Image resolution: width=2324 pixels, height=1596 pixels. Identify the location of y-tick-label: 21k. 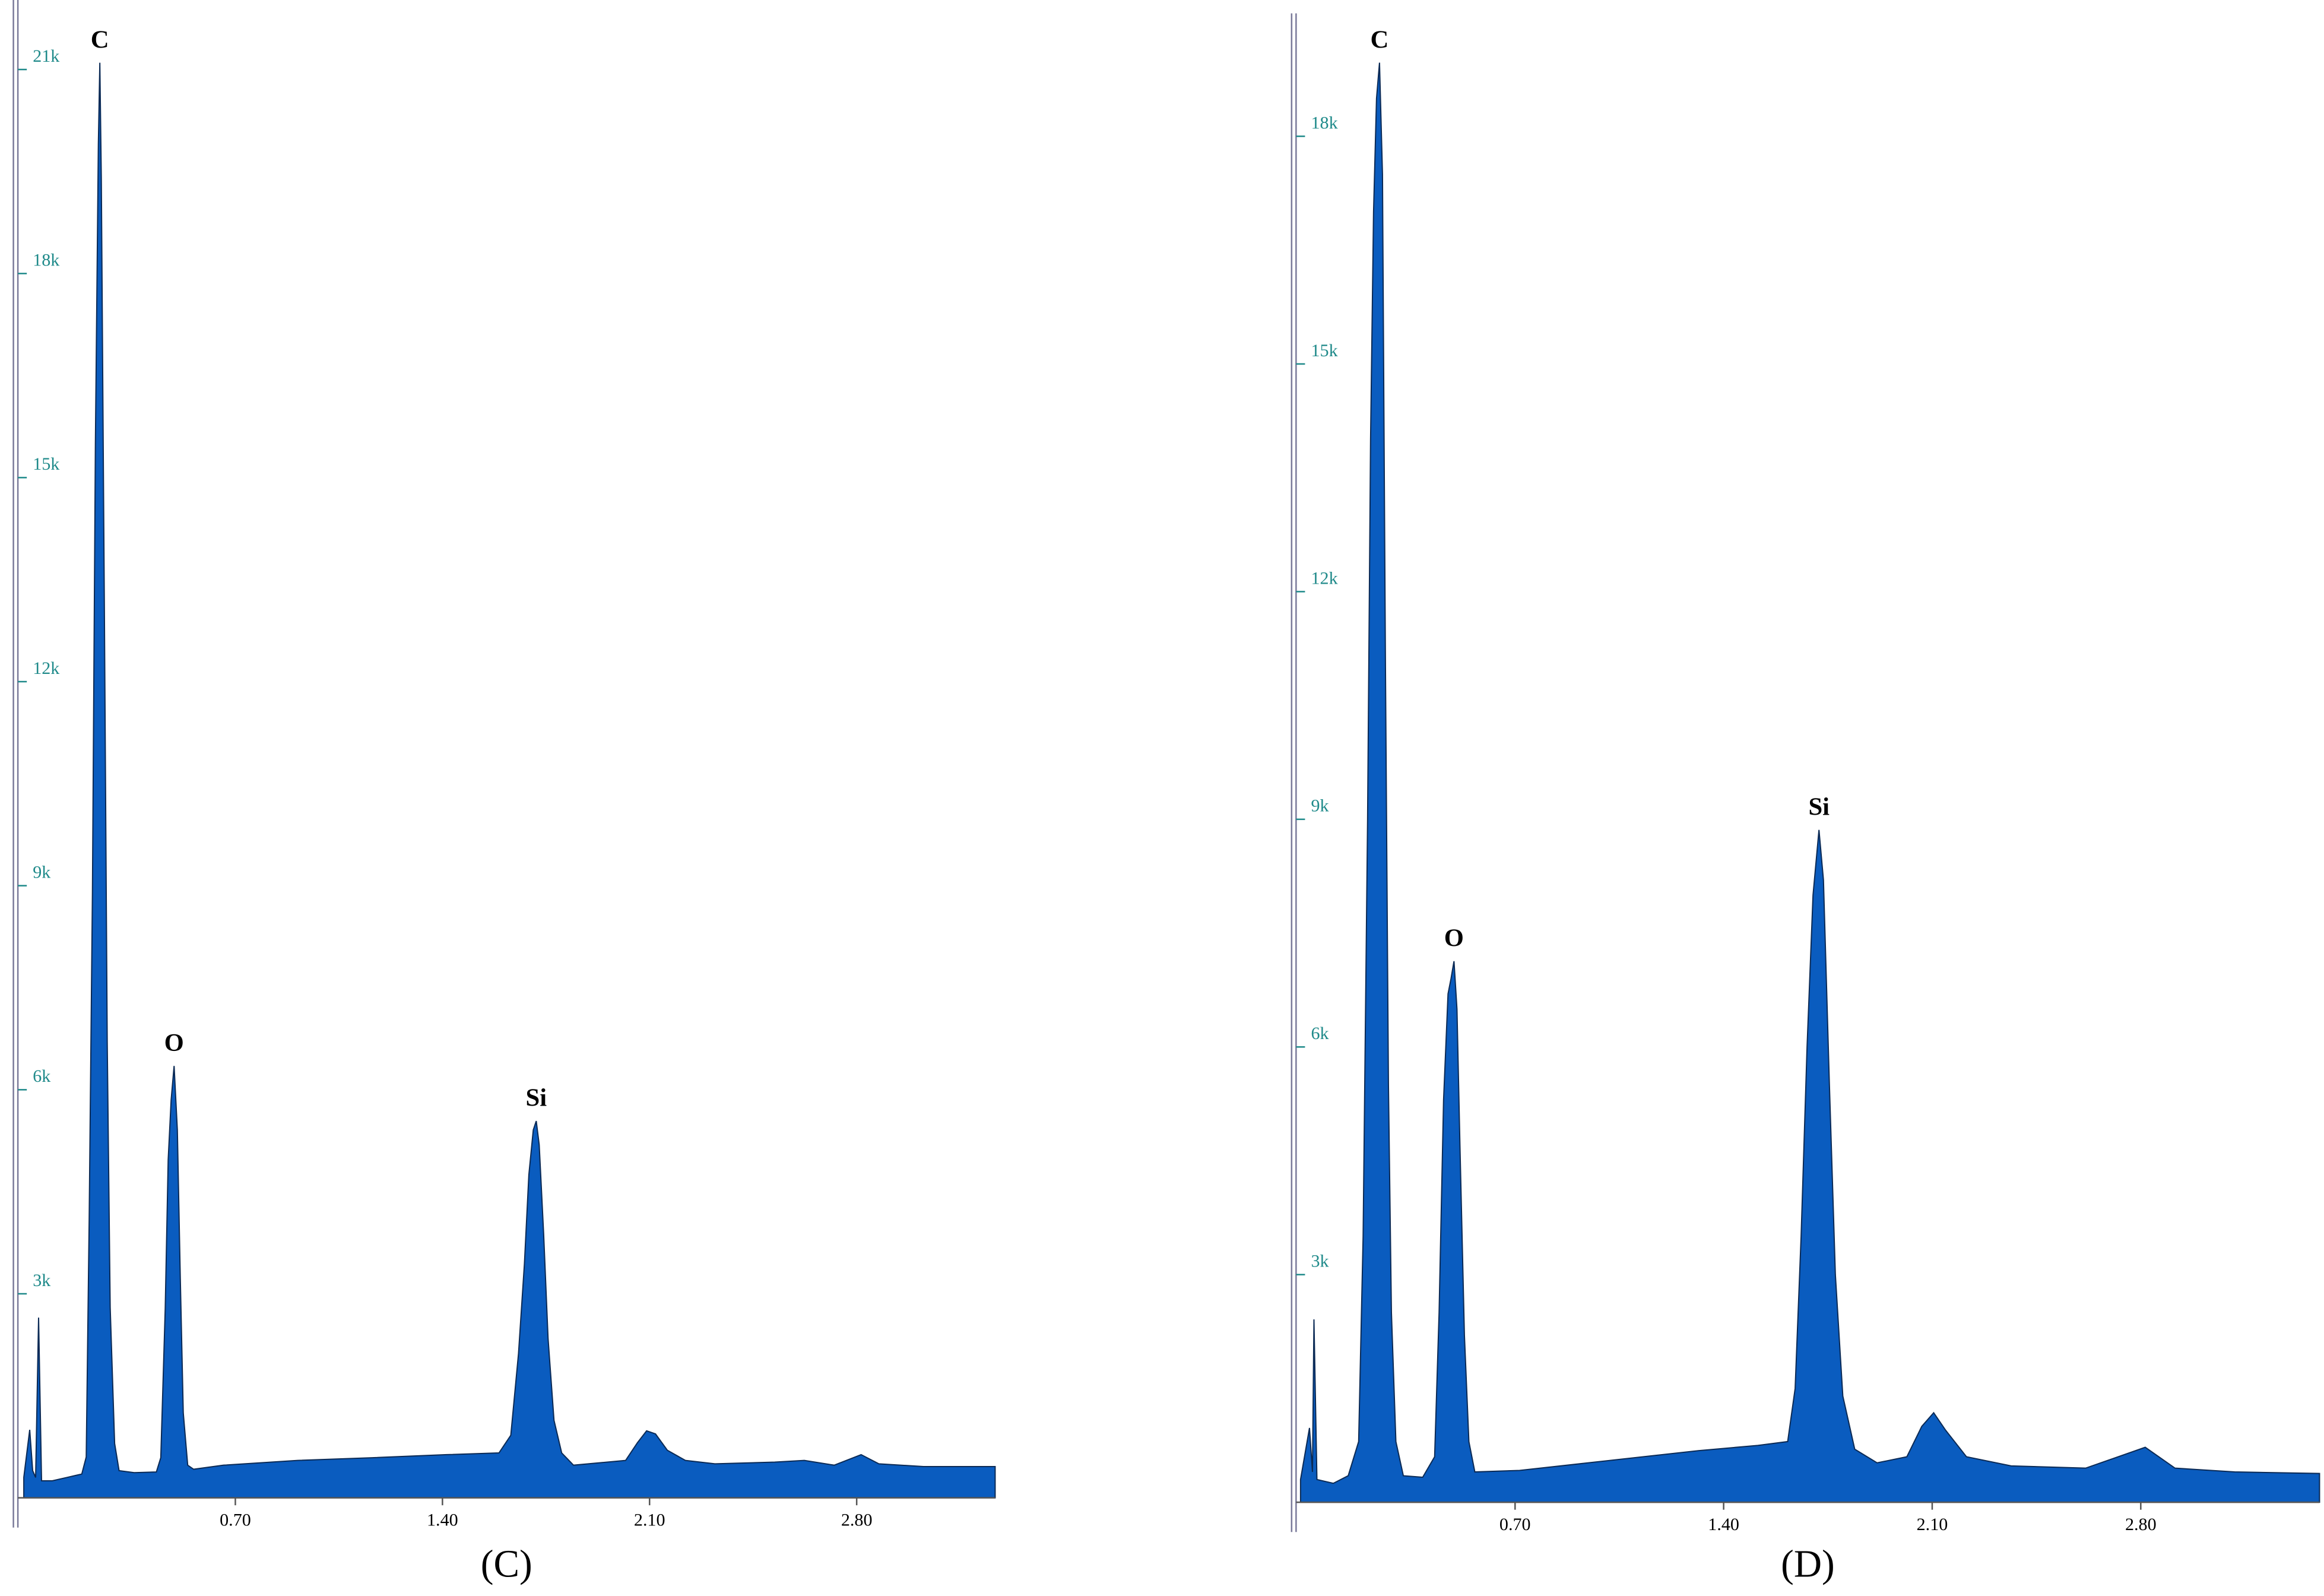
(46, 56).